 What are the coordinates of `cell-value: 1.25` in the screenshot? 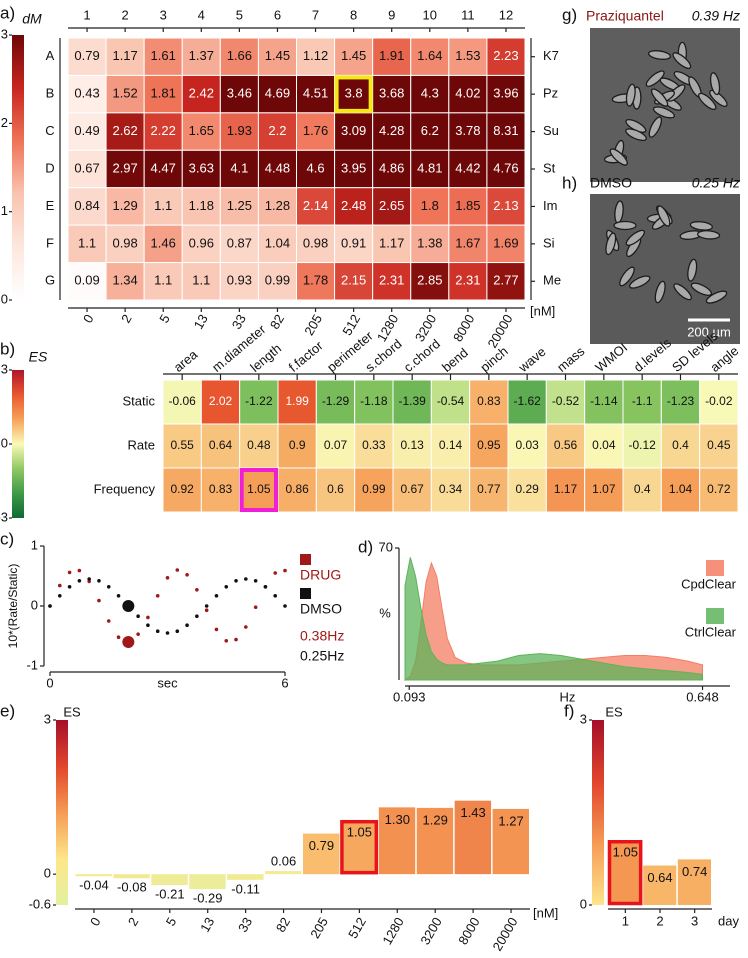 It's located at (239, 205).